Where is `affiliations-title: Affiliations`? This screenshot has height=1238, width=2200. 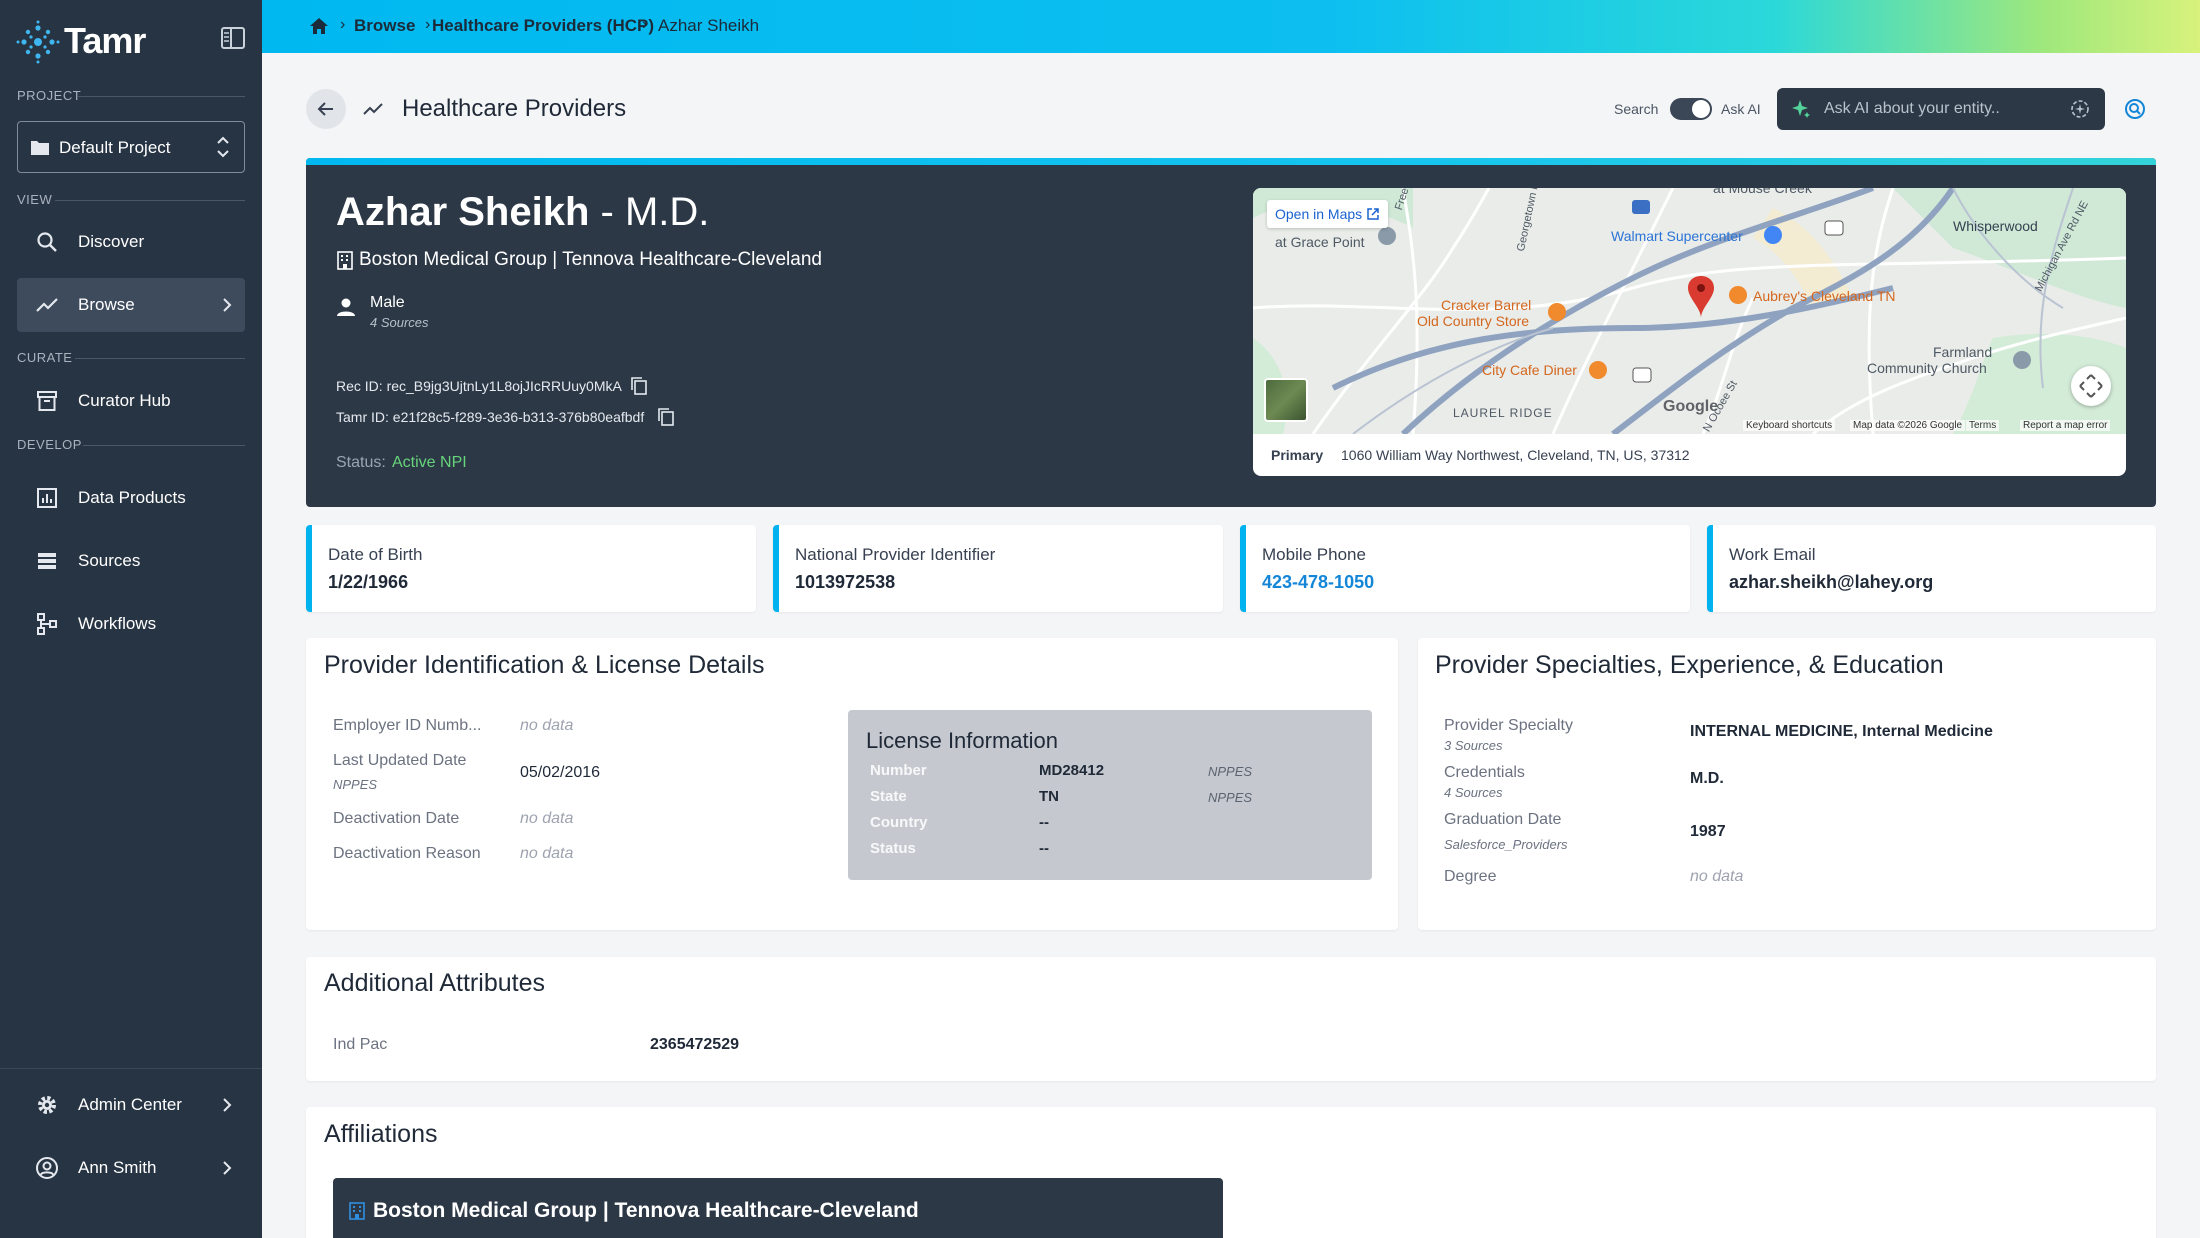 affiliations-title: Affiliations is located at coordinates (381, 1134).